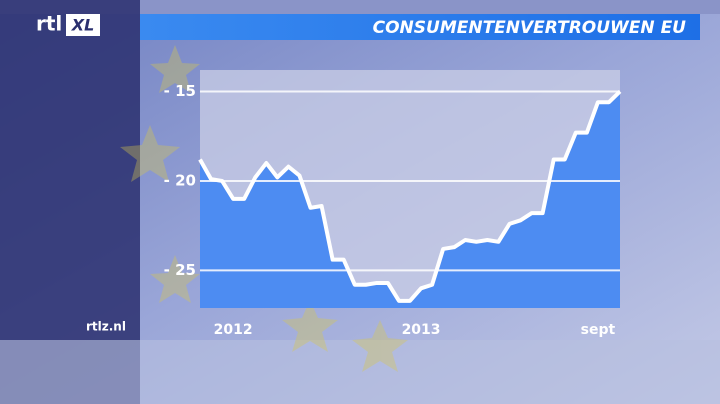 The image size is (720, 404). What do you see at coordinates (180, 180) in the screenshot?
I see `y-tick-label: - 20` at bounding box center [180, 180].